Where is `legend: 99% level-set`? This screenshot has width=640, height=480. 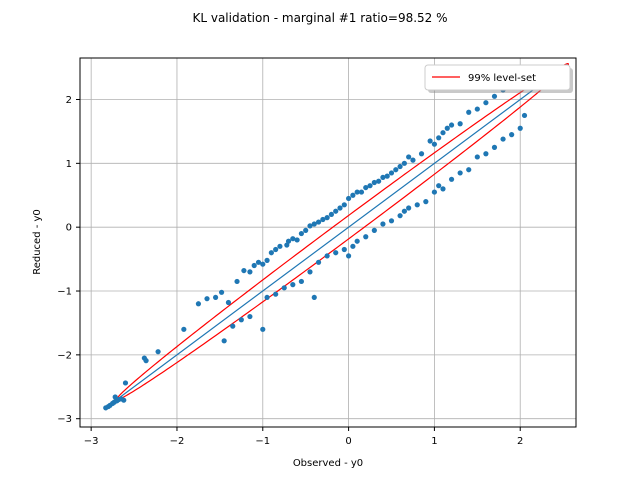
legend: 99% level-set is located at coordinates (498, 78).